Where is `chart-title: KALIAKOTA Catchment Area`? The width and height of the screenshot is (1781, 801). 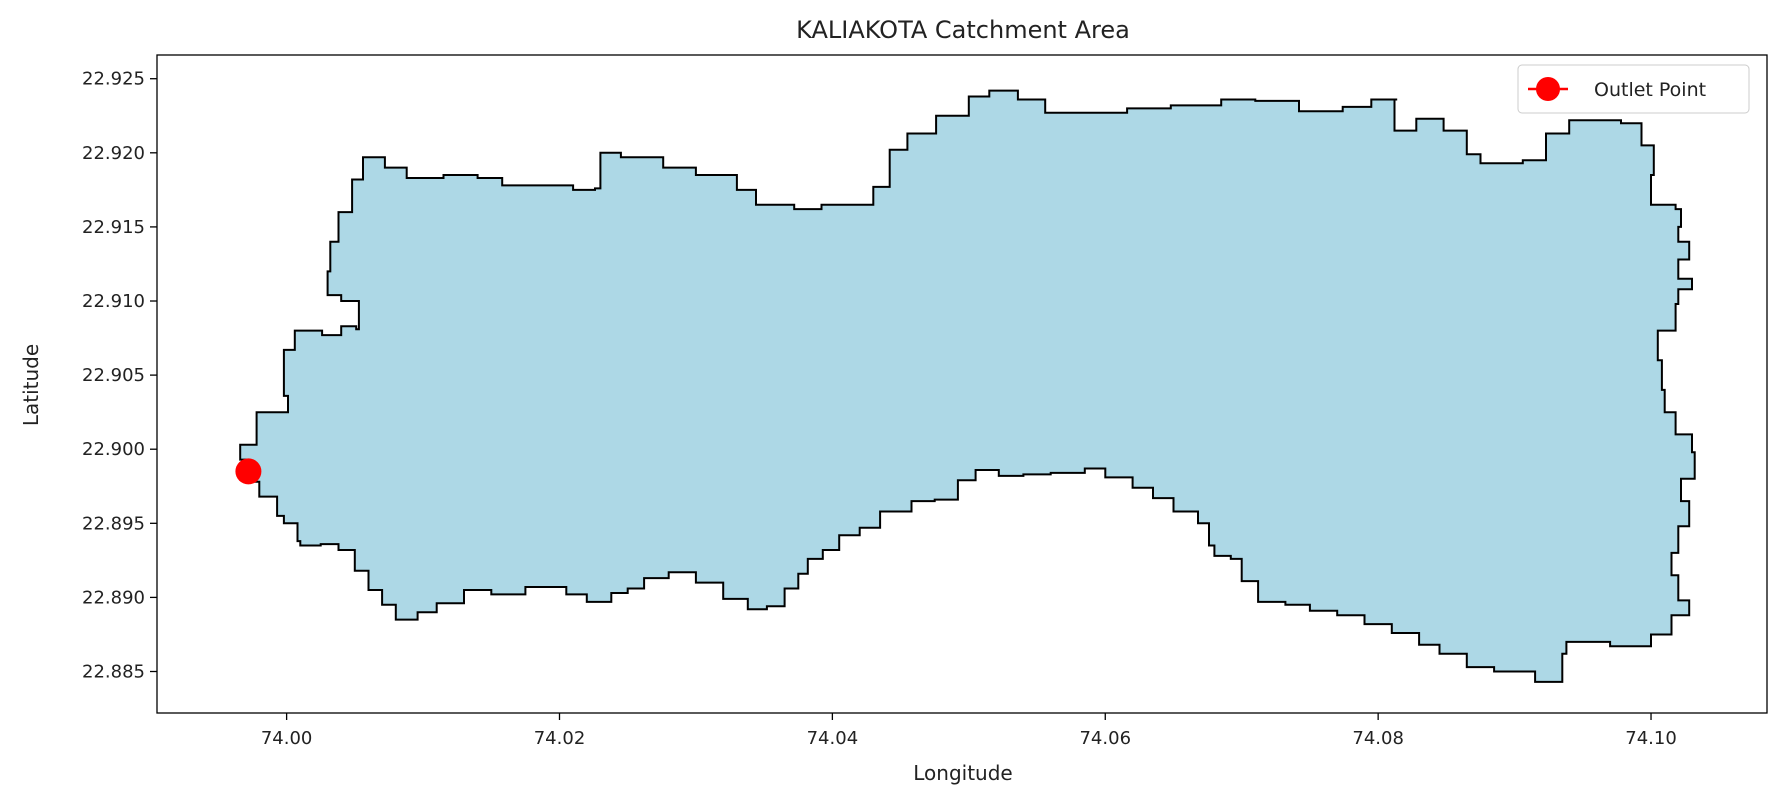 chart-title: KALIAKOTA Catchment Area is located at coordinates (963, 30).